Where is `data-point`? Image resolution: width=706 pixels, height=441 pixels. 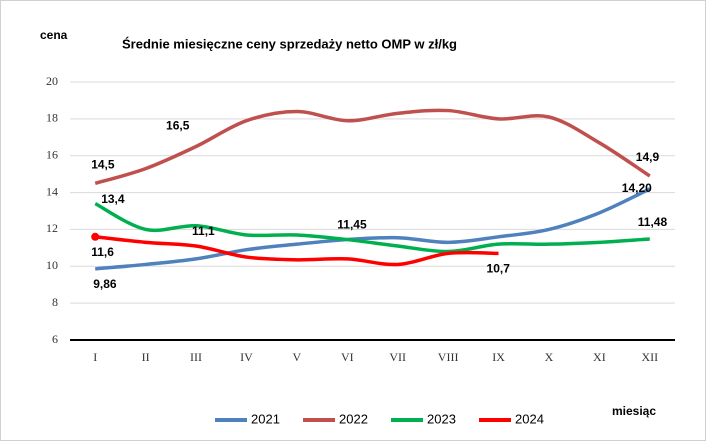
data-point is located at coordinates (95, 236).